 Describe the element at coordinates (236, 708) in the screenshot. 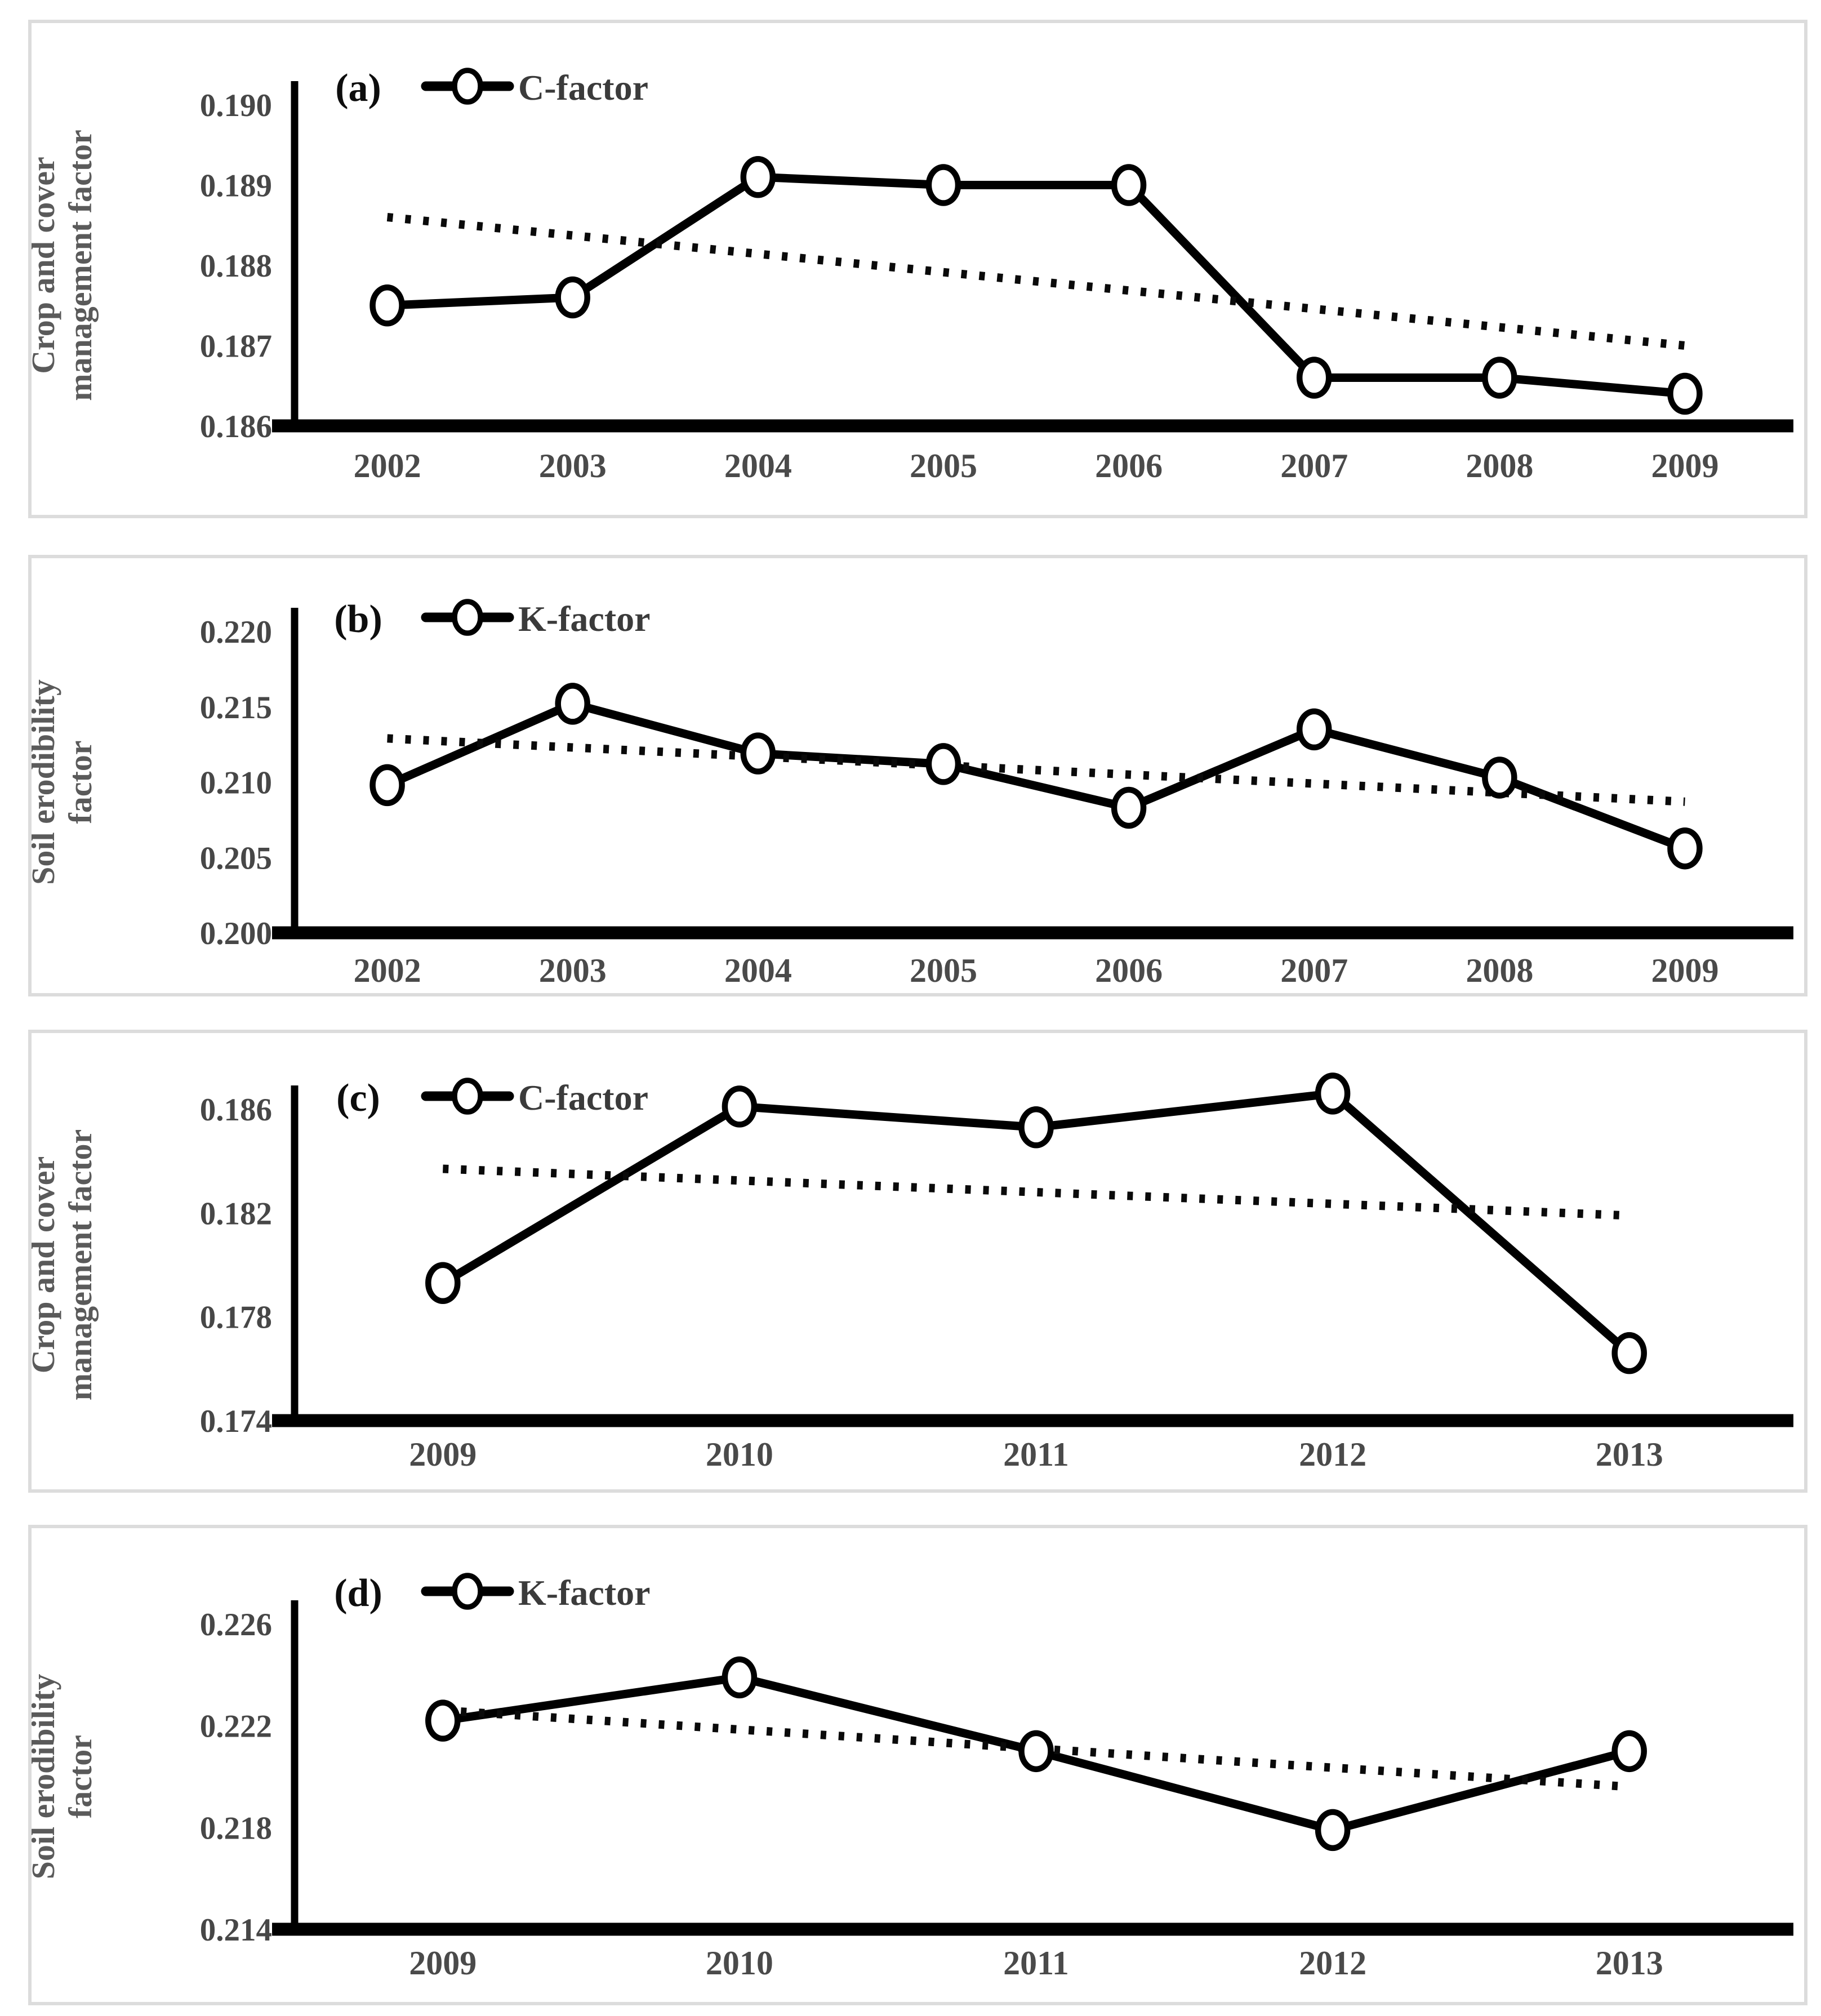

I see `y-tick-label: 0.215` at that location.